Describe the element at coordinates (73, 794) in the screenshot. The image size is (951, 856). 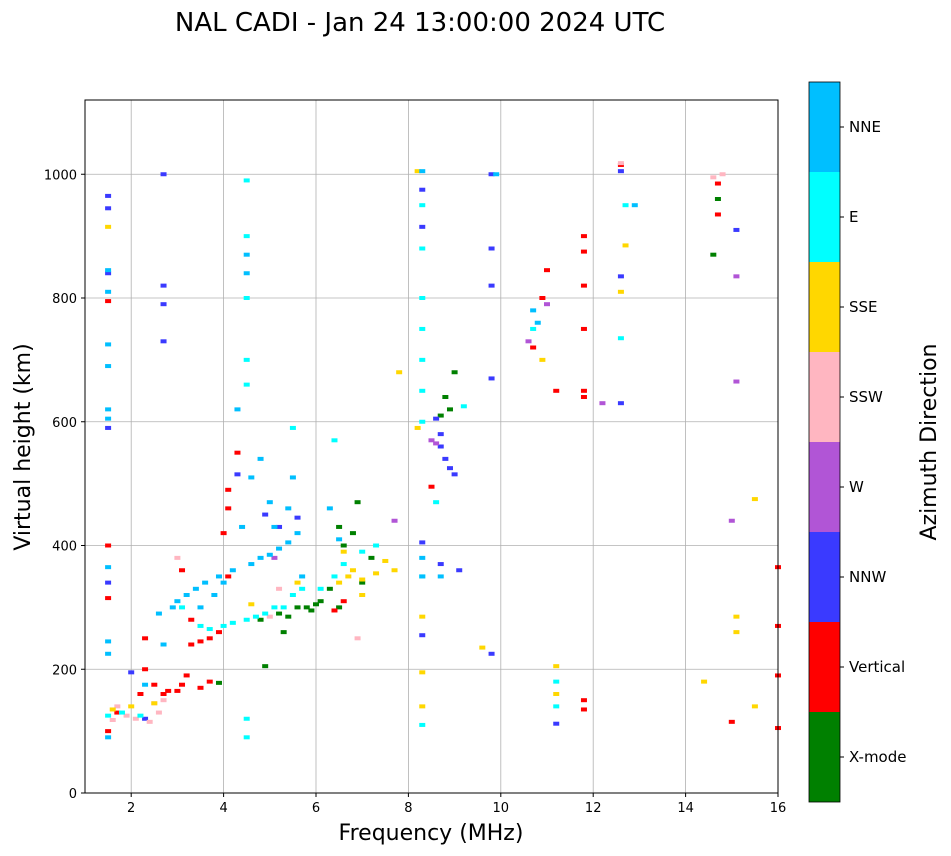
I see `y-tick-label: 0` at that location.